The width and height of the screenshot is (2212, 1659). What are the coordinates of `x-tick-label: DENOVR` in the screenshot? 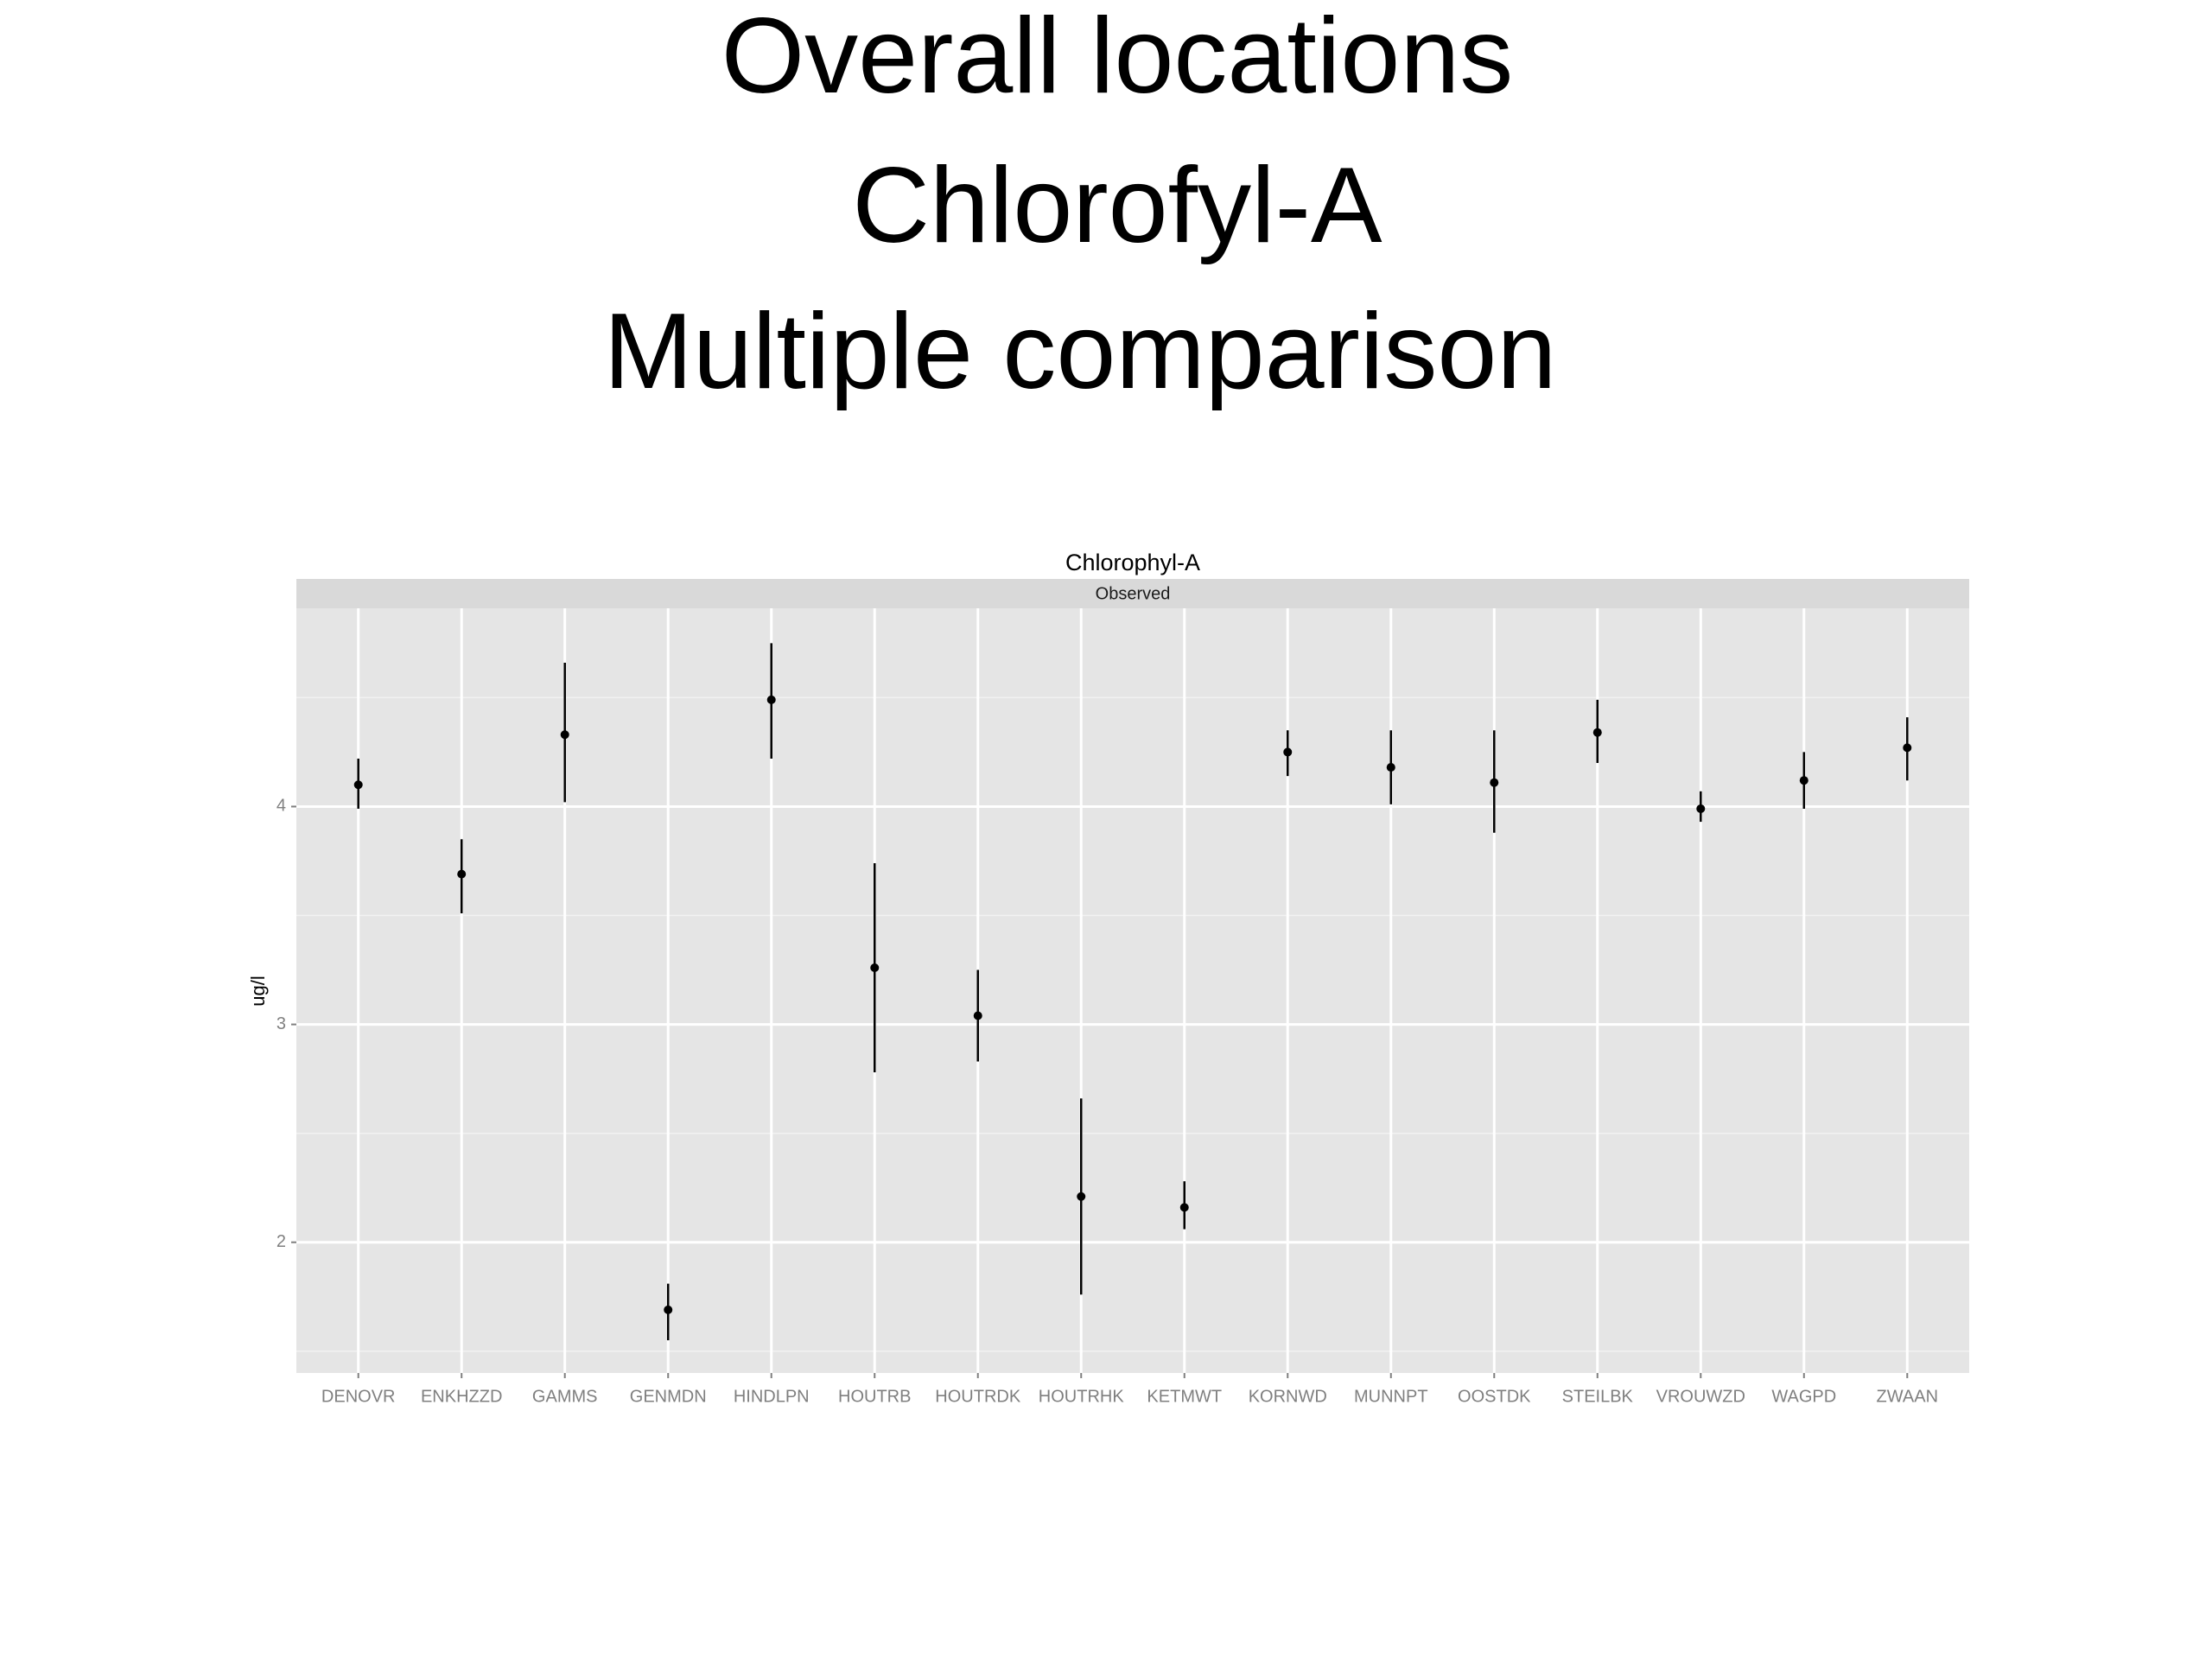 It's located at (358, 1396).